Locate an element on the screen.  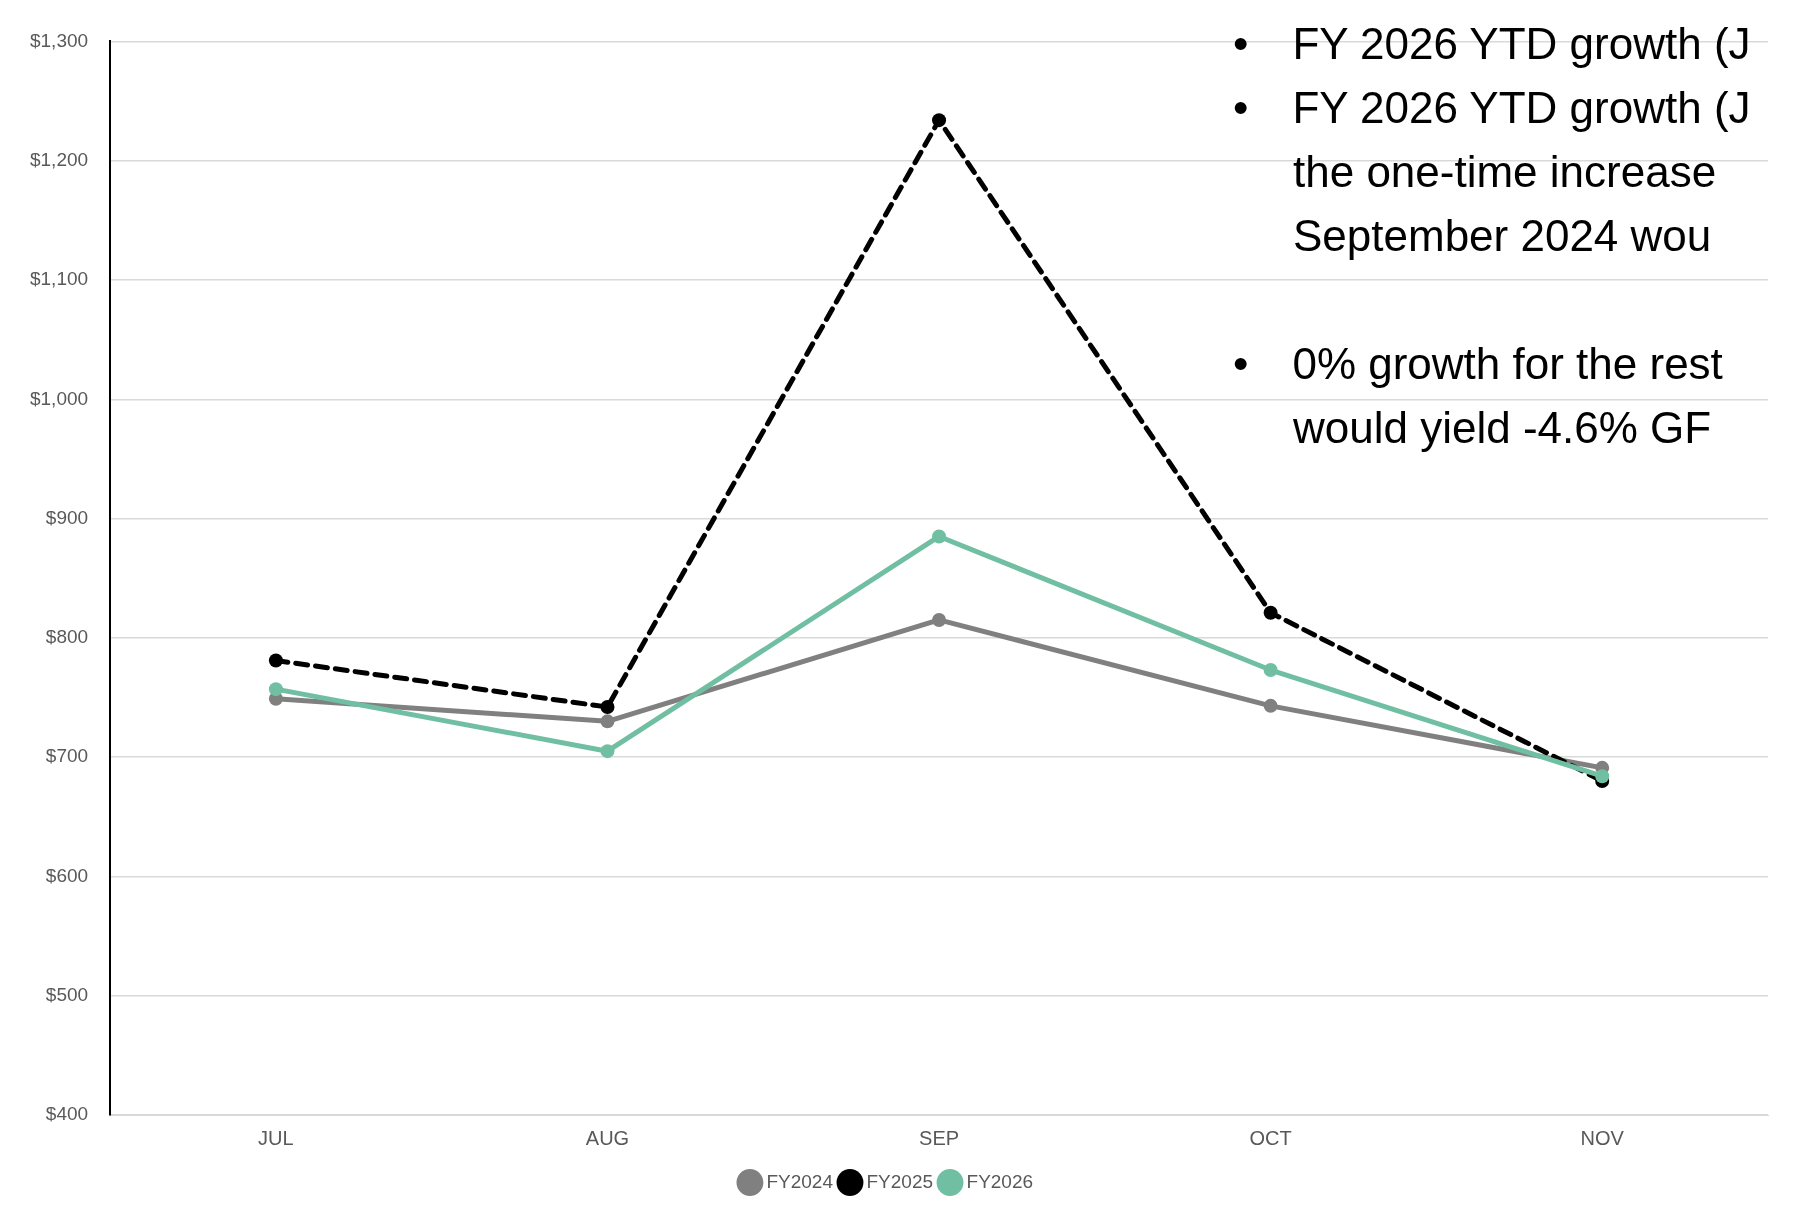
x-tick-label: OCT is located at coordinates (1270, 1137).